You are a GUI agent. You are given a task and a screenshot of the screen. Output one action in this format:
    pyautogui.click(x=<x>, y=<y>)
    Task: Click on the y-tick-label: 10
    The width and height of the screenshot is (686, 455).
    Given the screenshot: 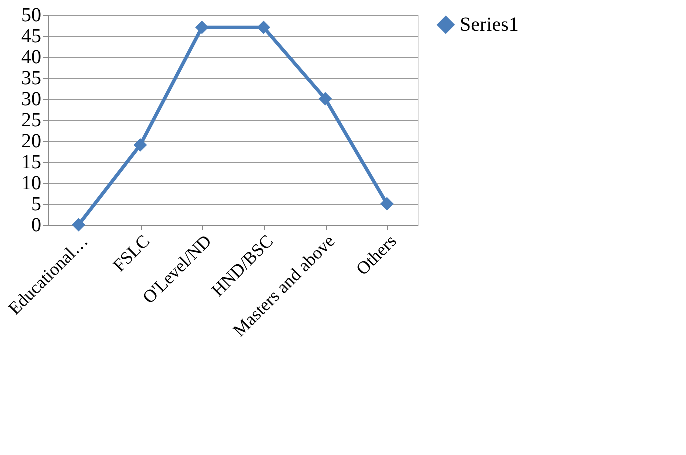 What is the action you would take?
    pyautogui.click(x=32, y=183)
    